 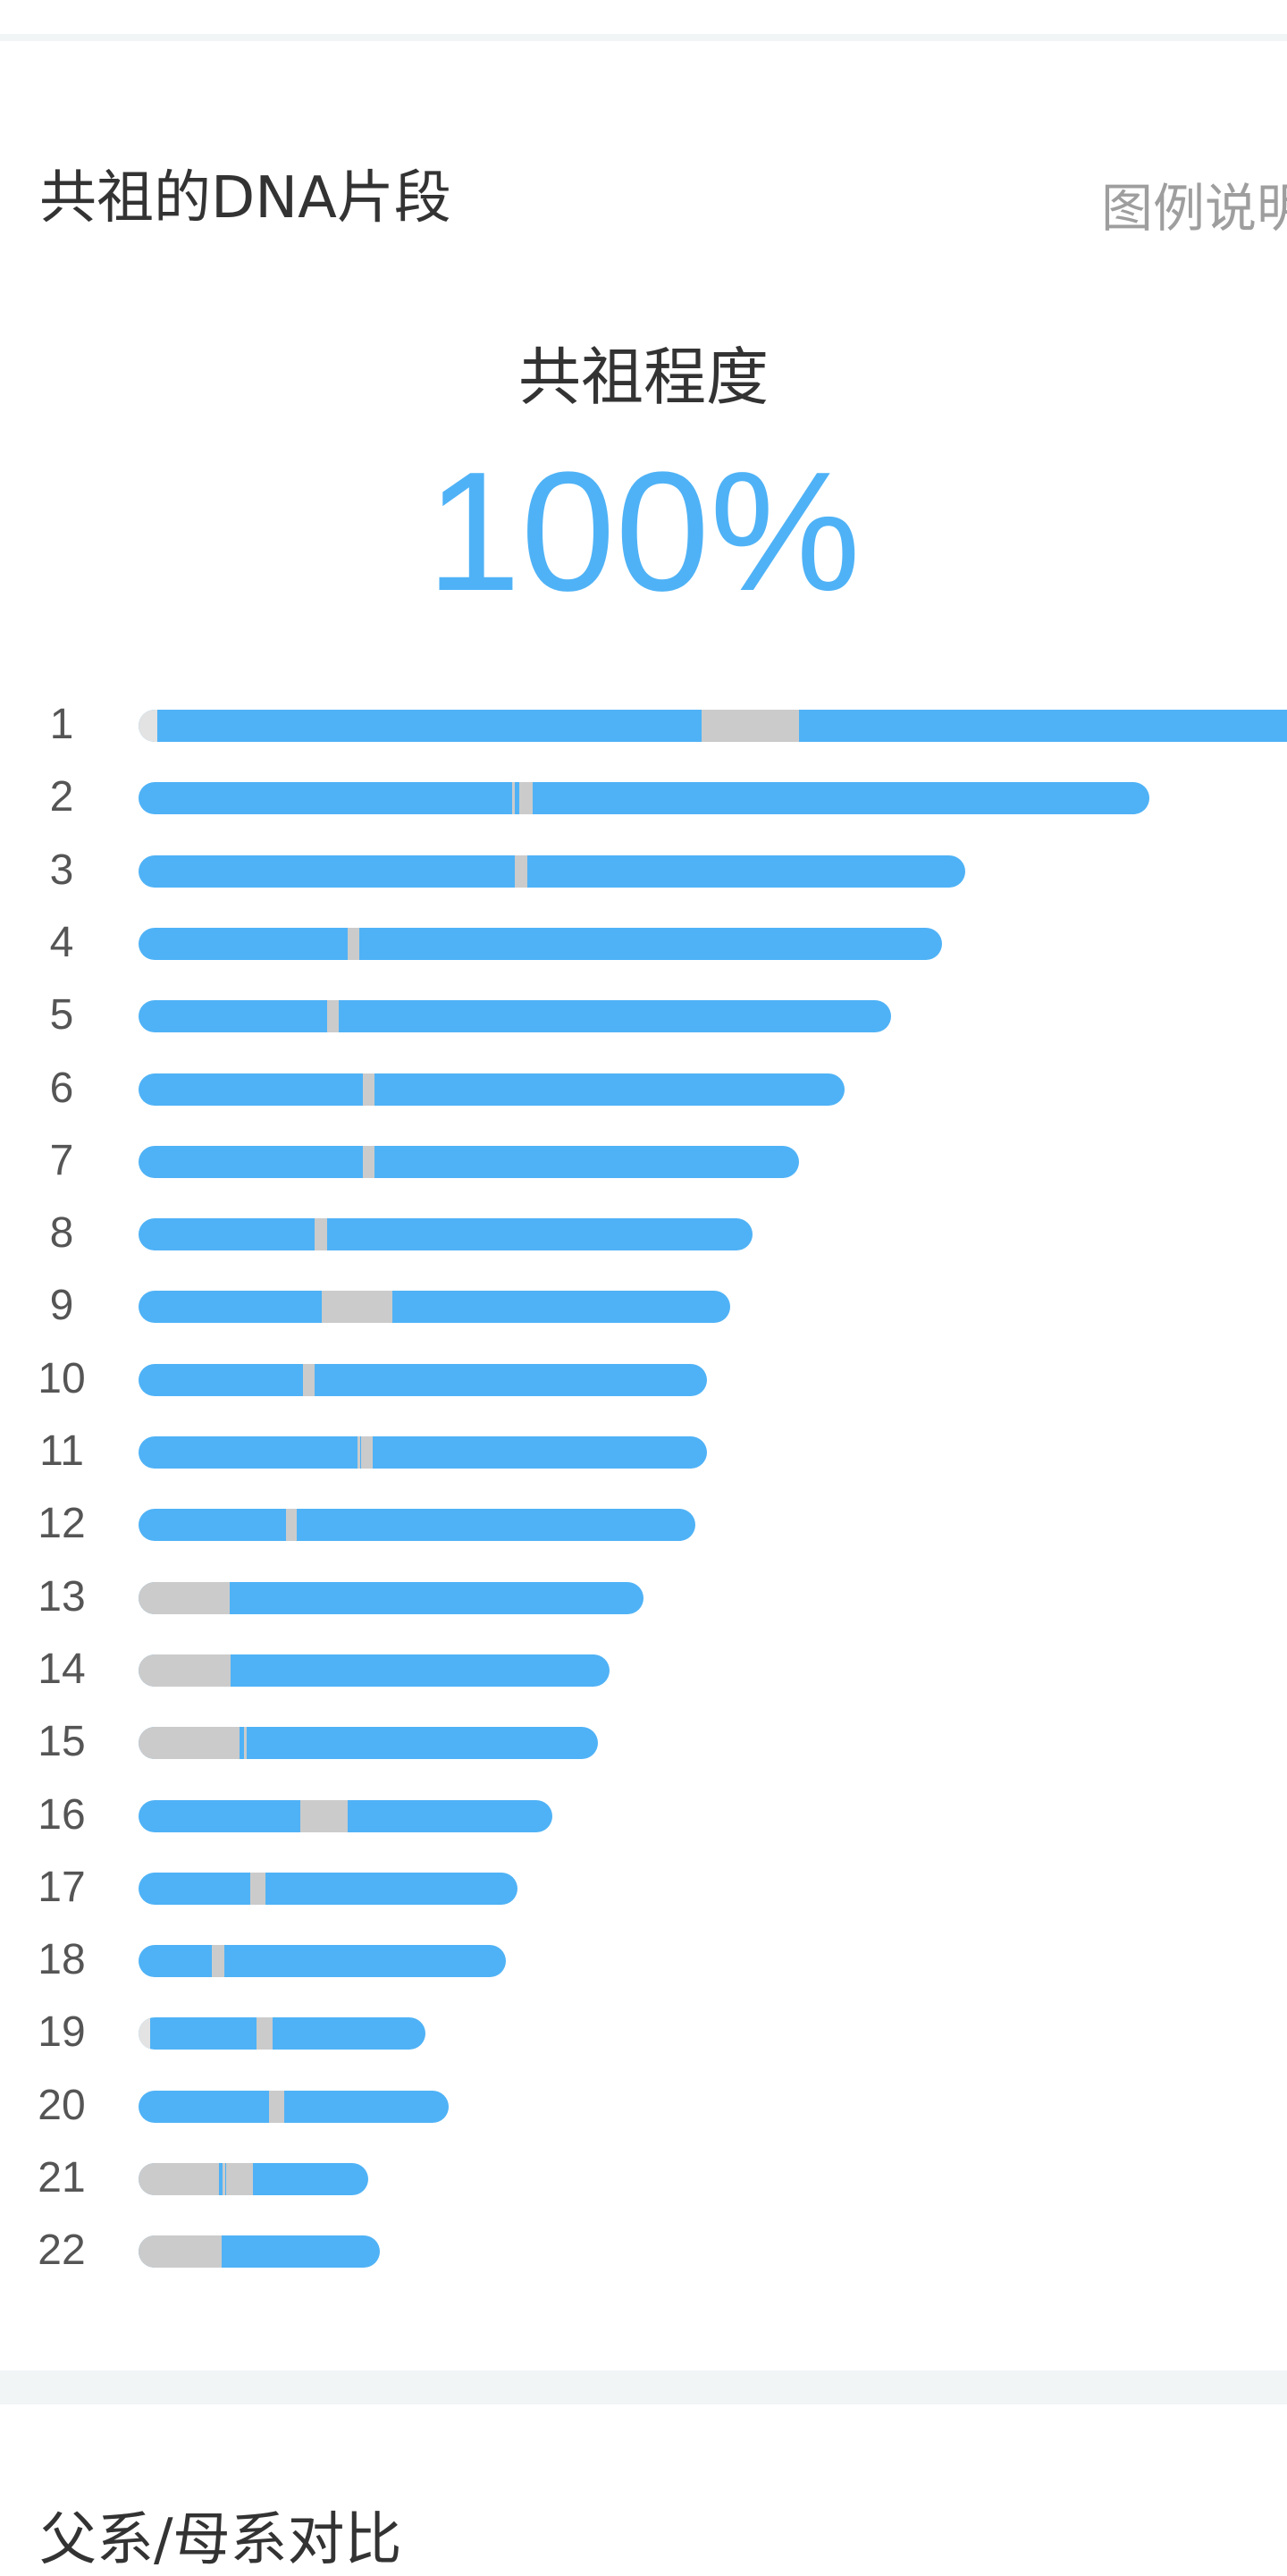 What do you see at coordinates (643, 1960) in the screenshot?
I see `chromosome-row: 18` at bounding box center [643, 1960].